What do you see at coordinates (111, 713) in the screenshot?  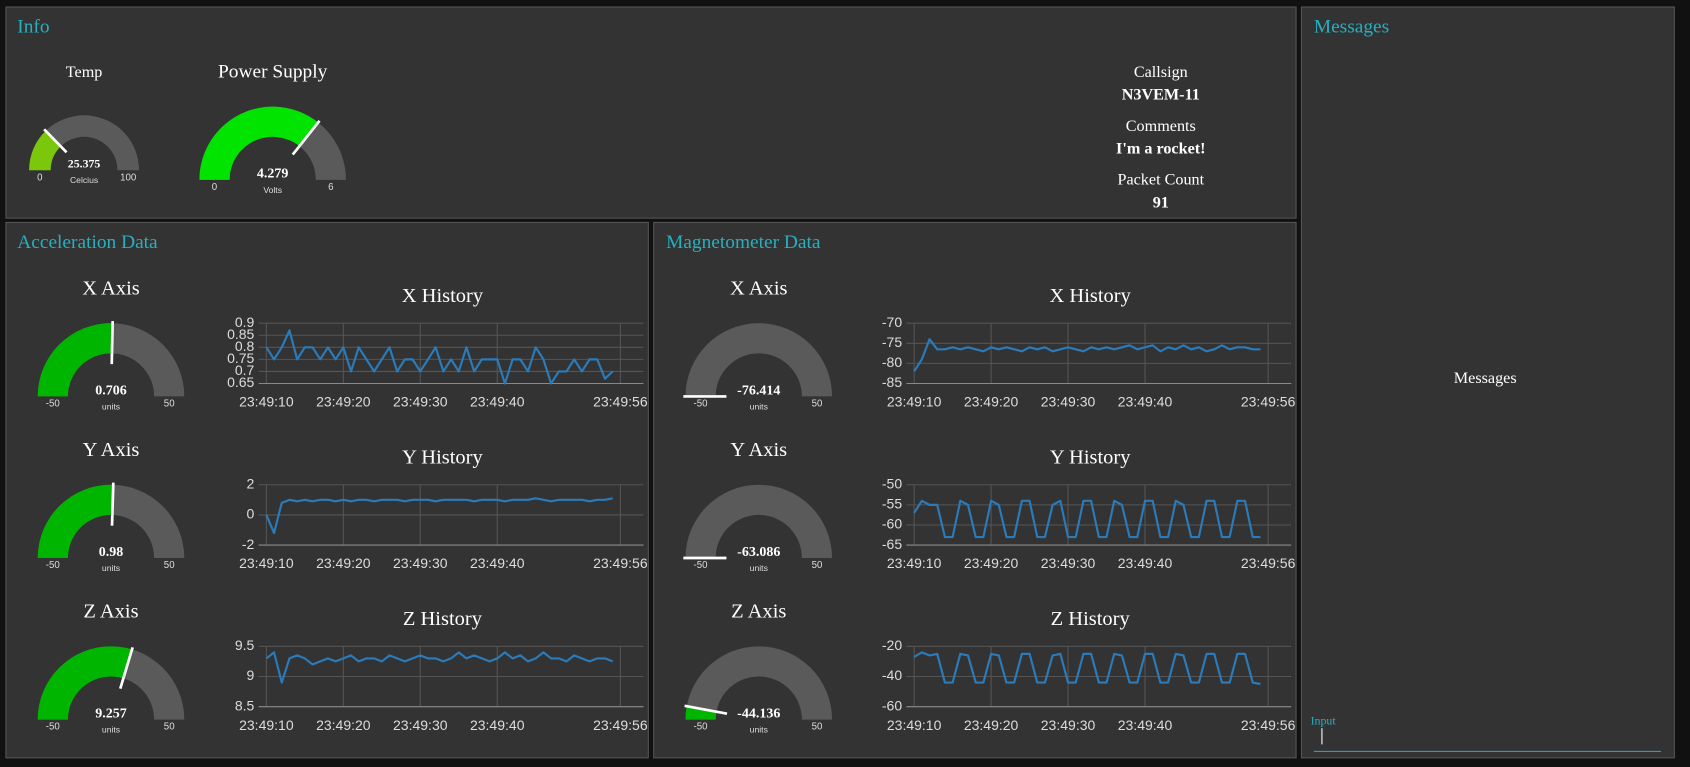 I see `gauge-value: 9.257` at bounding box center [111, 713].